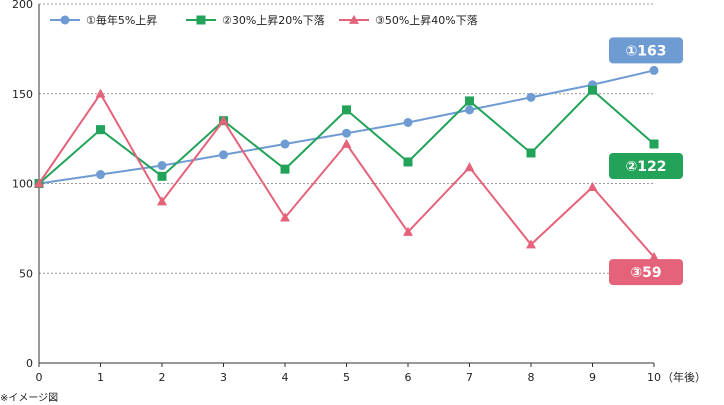 The width and height of the screenshot is (724, 405). What do you see at coordinates (26, 273) in the screenshot?
I see `y-tick-label: 50` at bounding box center [26, 273].